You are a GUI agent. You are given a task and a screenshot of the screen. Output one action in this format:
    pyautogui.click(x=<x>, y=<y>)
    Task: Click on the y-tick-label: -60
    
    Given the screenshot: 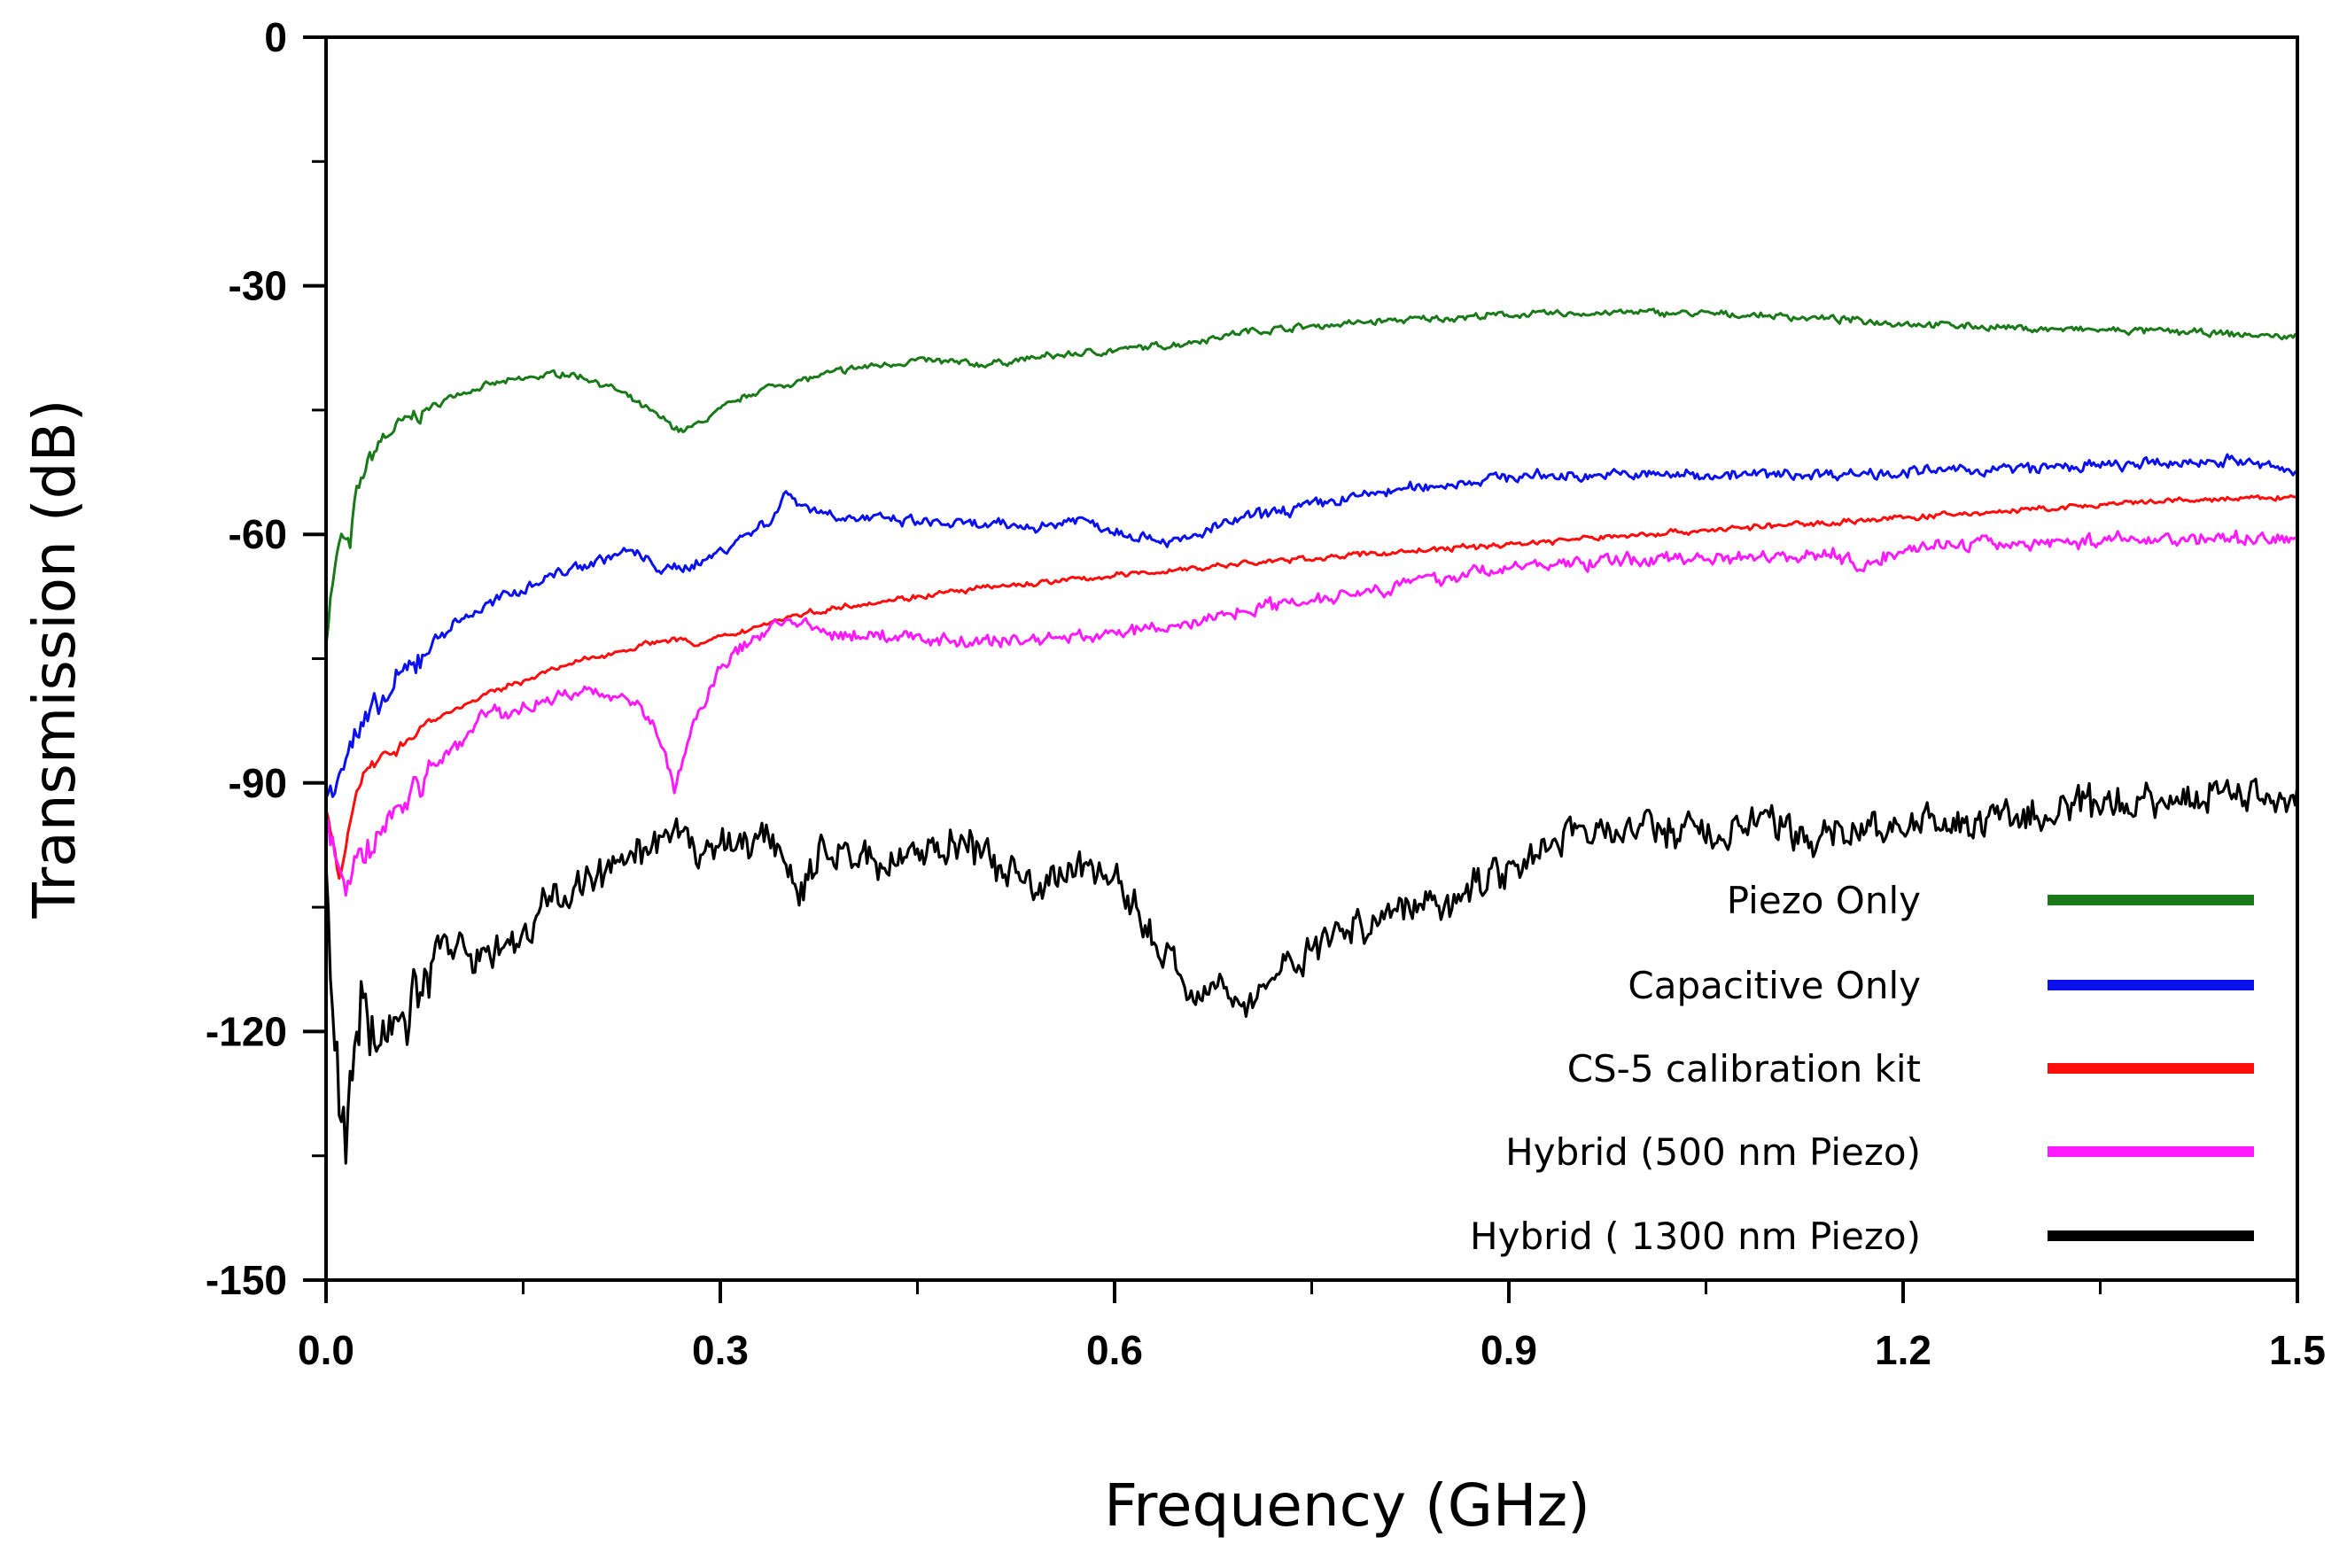 What is the action you would take?
    pyautogui.click(x=258, y=534)
    